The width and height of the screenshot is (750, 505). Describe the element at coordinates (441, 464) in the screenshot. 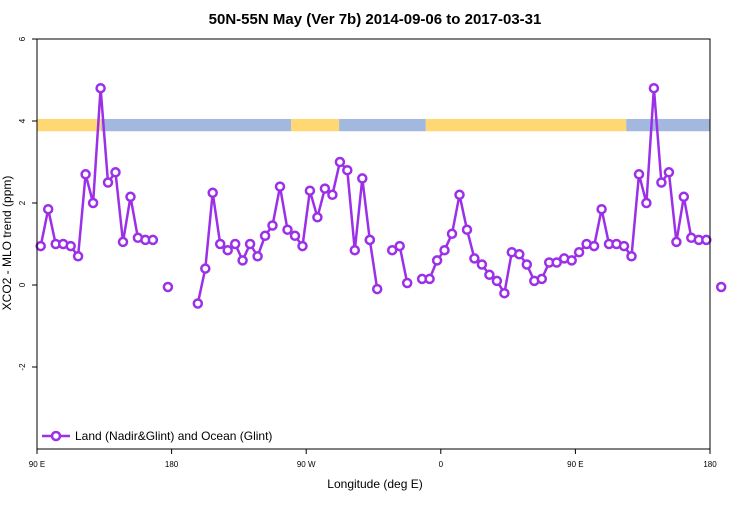

I see `x-tick-label: 0` at that location.